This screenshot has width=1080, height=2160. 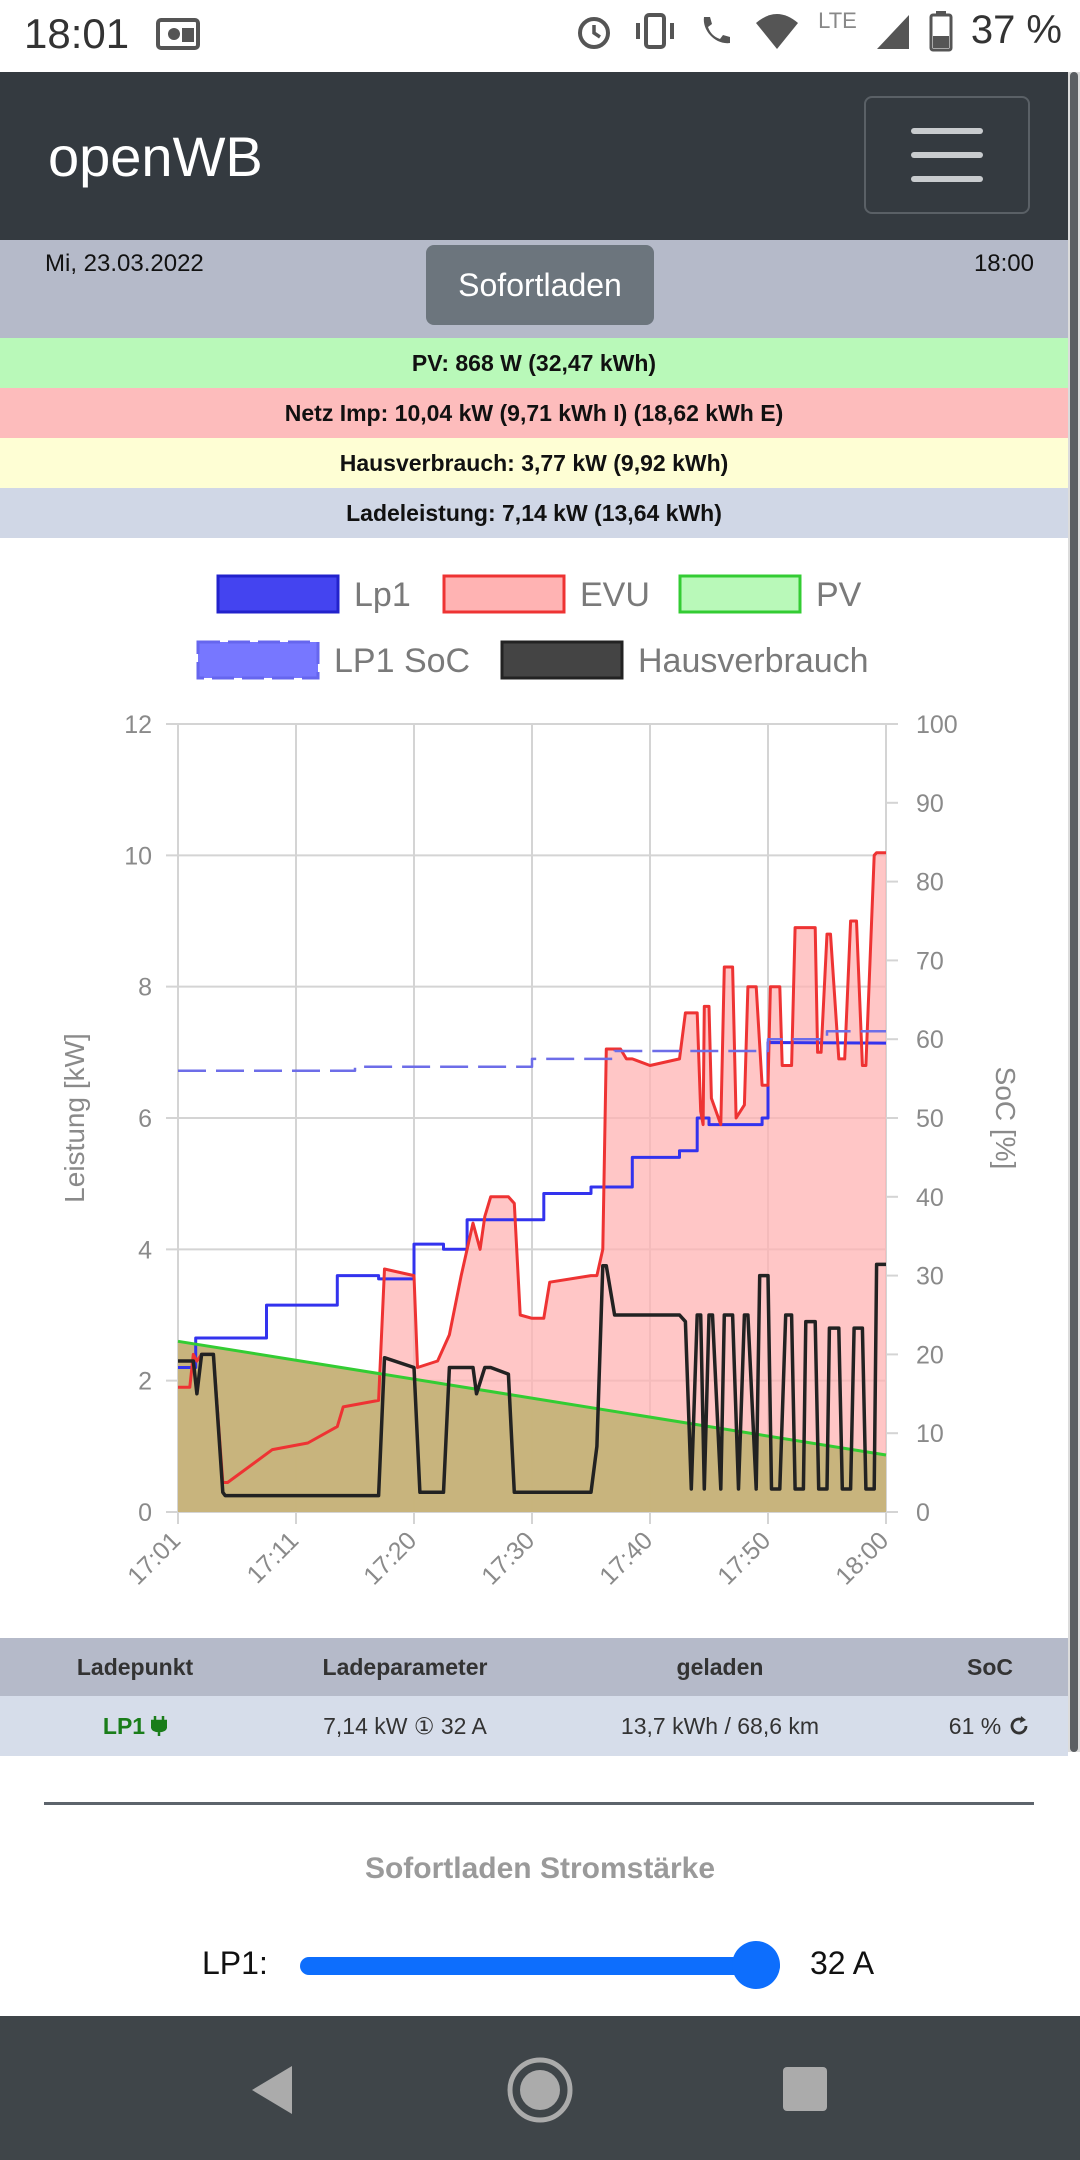 I want to click on y2-axis-label: SoC [%], so click(x=1005, y=1118).